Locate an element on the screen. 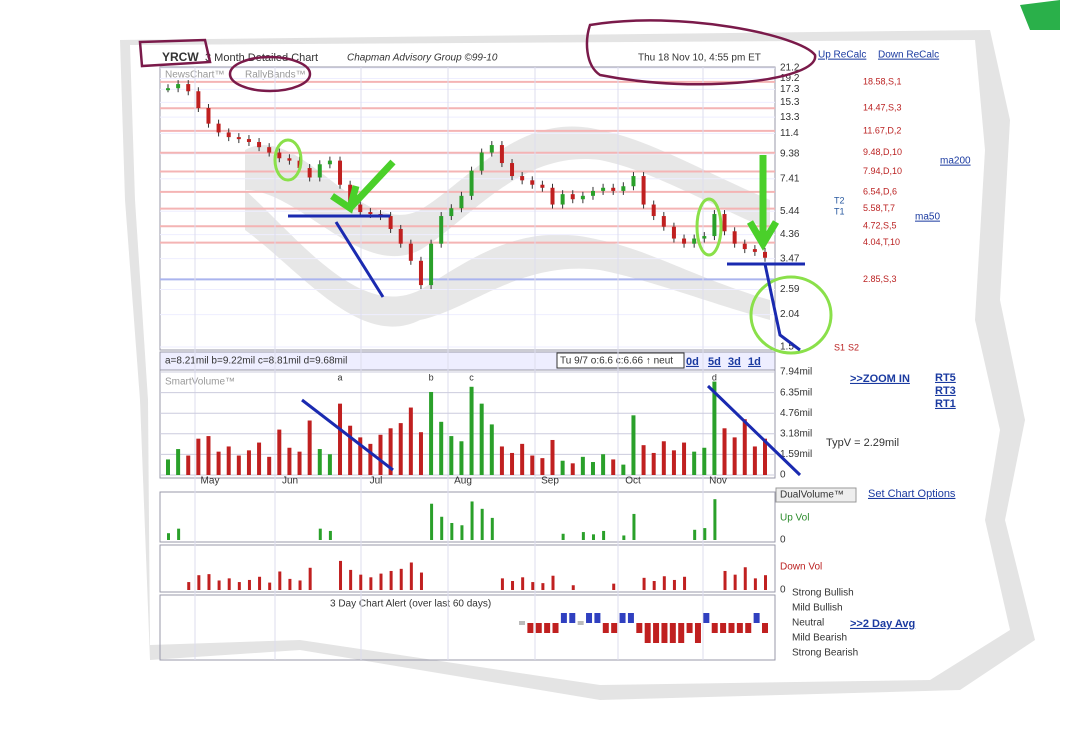 The image size is (1072, 731). peak-label: a is located at coordinates (340, 377).